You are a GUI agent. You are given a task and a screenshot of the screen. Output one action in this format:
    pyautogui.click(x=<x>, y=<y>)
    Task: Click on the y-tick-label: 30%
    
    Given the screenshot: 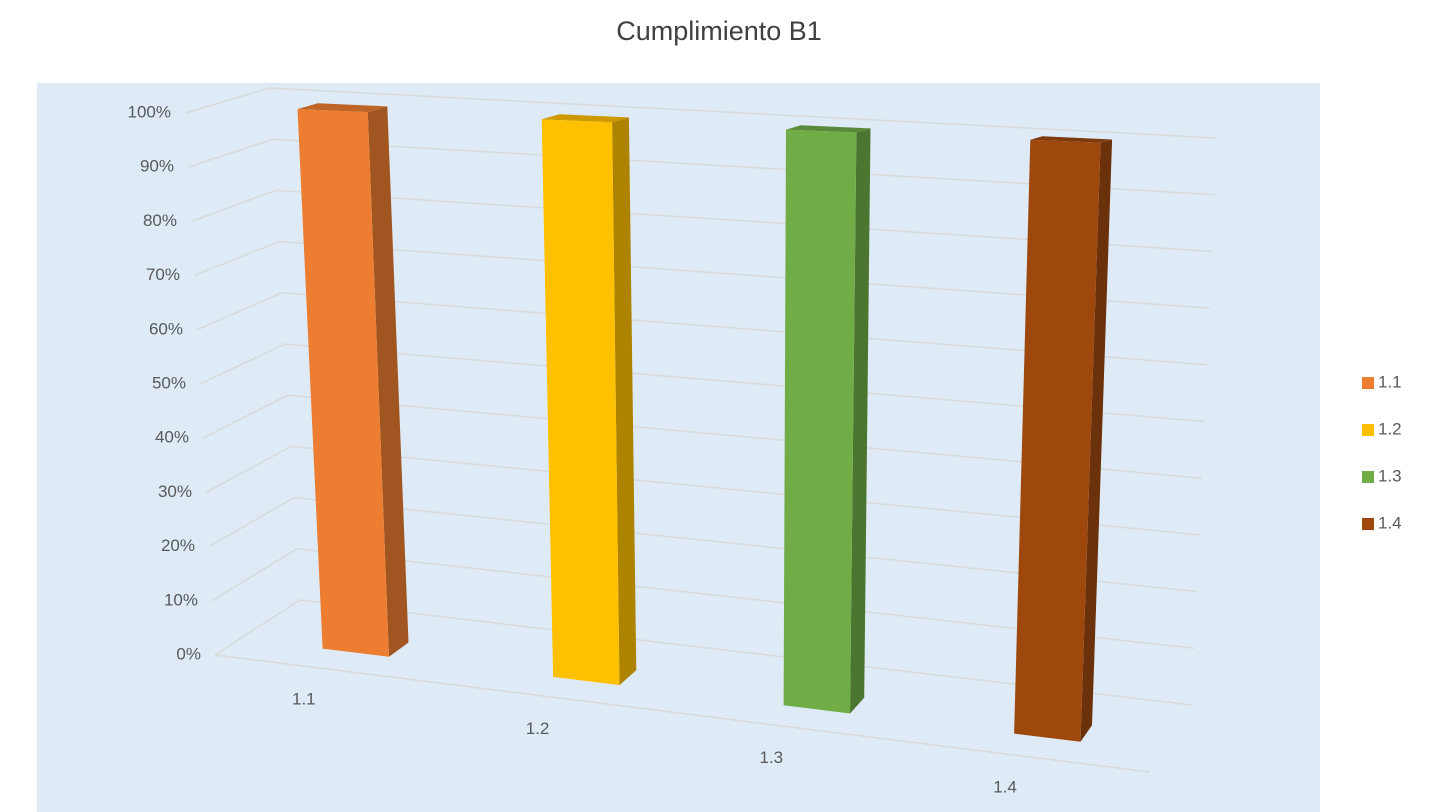 What is the action you would take?
    pyautogui.click(x=175, y=491)
    